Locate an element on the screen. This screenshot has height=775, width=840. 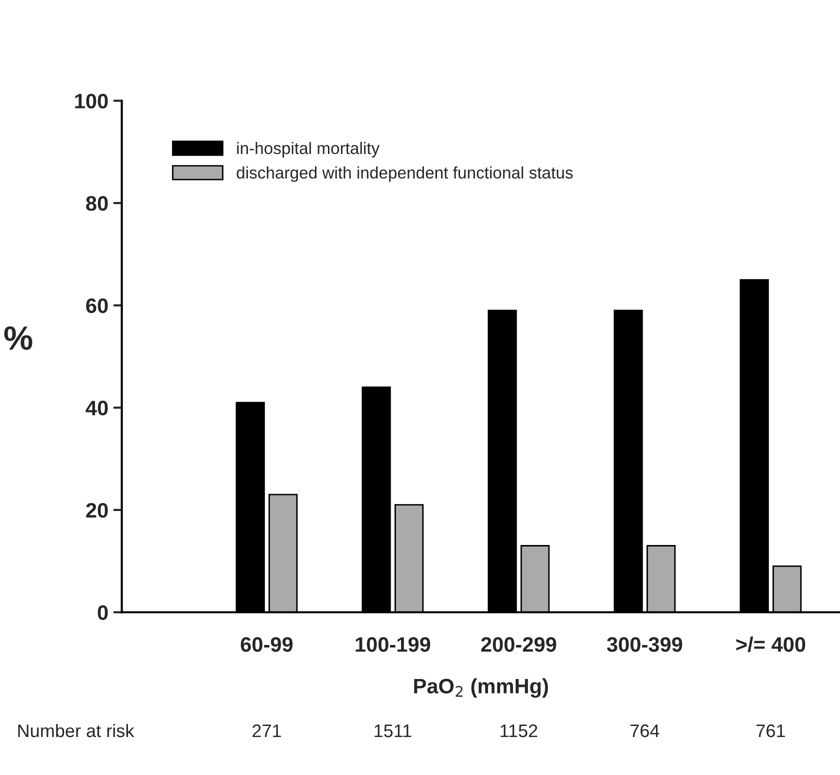
x-tick-label: 300-399 is located at coordinates (644, 644).